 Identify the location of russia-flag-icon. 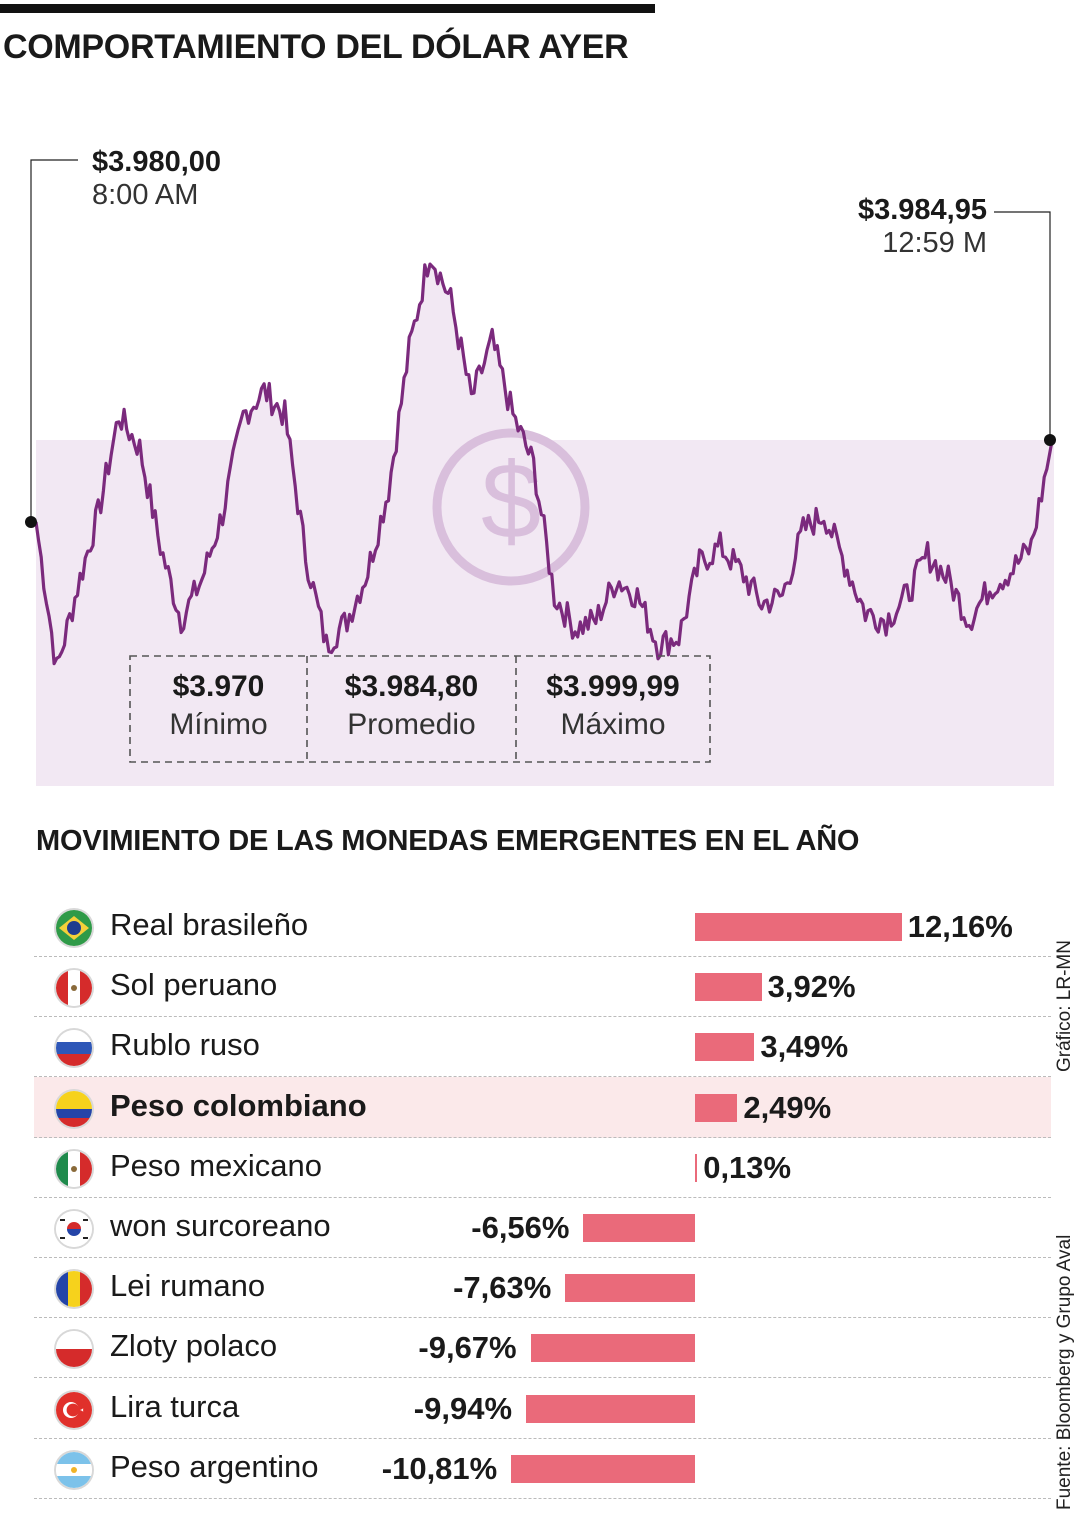
(74, 1048).